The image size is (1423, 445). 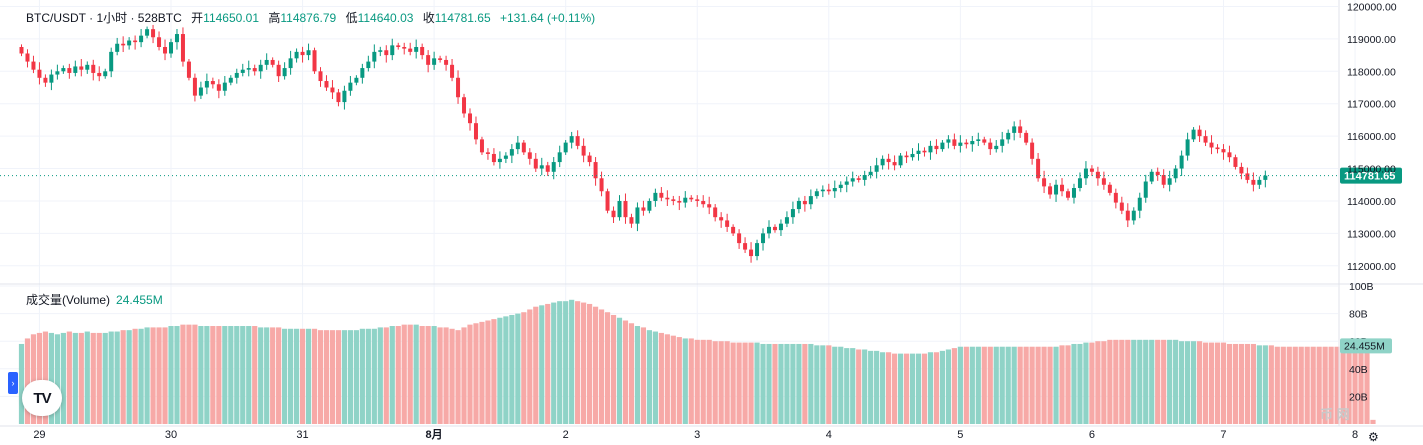 I want to click on chevron-right-icon: ›, so click(x=13, y=383).